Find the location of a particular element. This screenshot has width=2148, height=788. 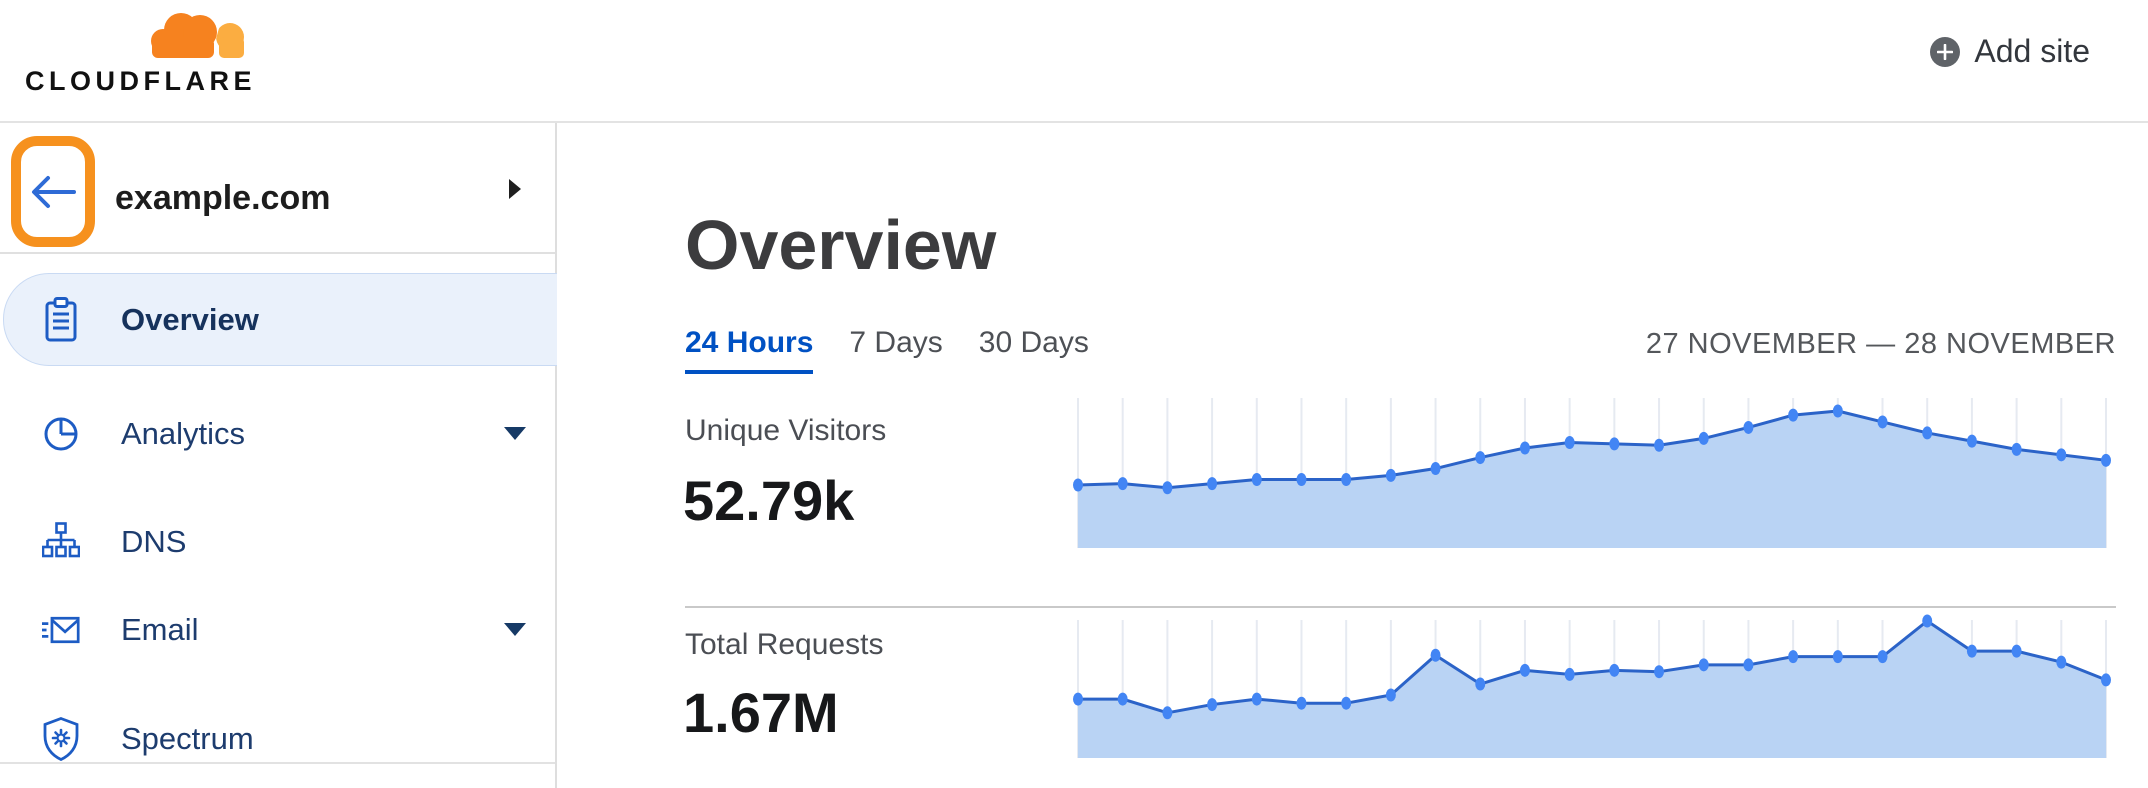

back-button is located at coordinates (53, 191).